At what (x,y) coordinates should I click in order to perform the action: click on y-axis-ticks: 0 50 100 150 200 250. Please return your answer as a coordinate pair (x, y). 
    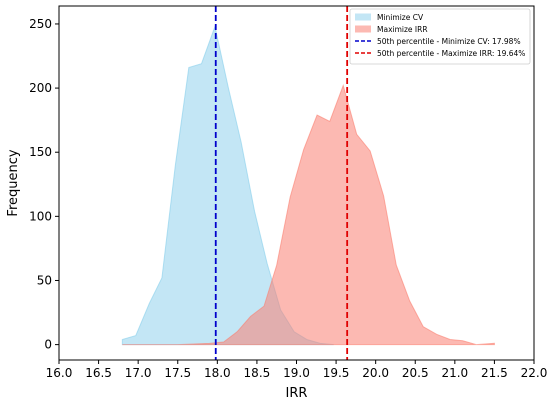
    Looking at the image, I should click on (44, 184).